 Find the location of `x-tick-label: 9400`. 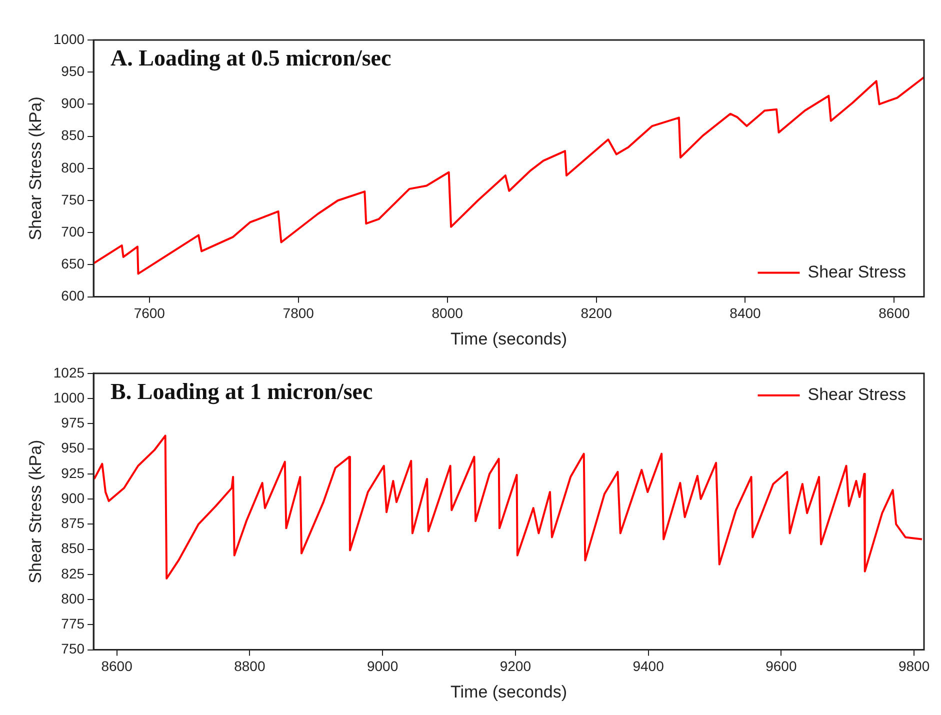

x-tick-label: 9400 is located at coordinates (648, 666).